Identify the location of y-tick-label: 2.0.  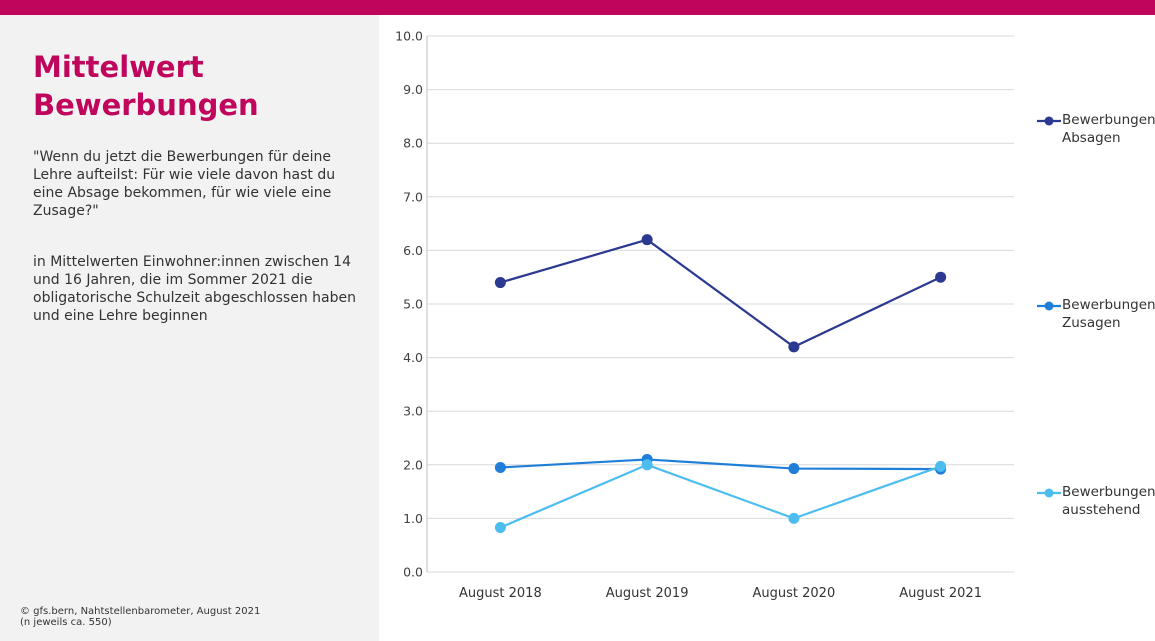
(413, 464).